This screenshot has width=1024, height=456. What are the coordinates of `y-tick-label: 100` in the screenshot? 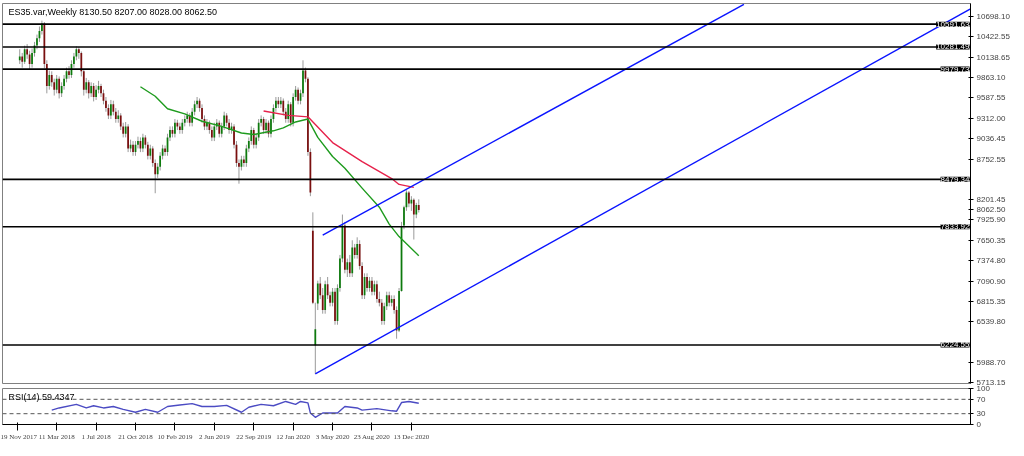 It's located at (983, 388).